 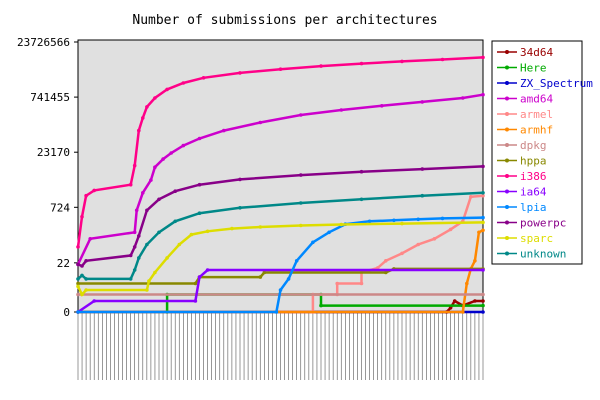 What do you see at coordinates (47, 177) in the screenshot?
I see `y-axis: 0 22 724 23170 741455 23726566` at bounding box center [47, 177].